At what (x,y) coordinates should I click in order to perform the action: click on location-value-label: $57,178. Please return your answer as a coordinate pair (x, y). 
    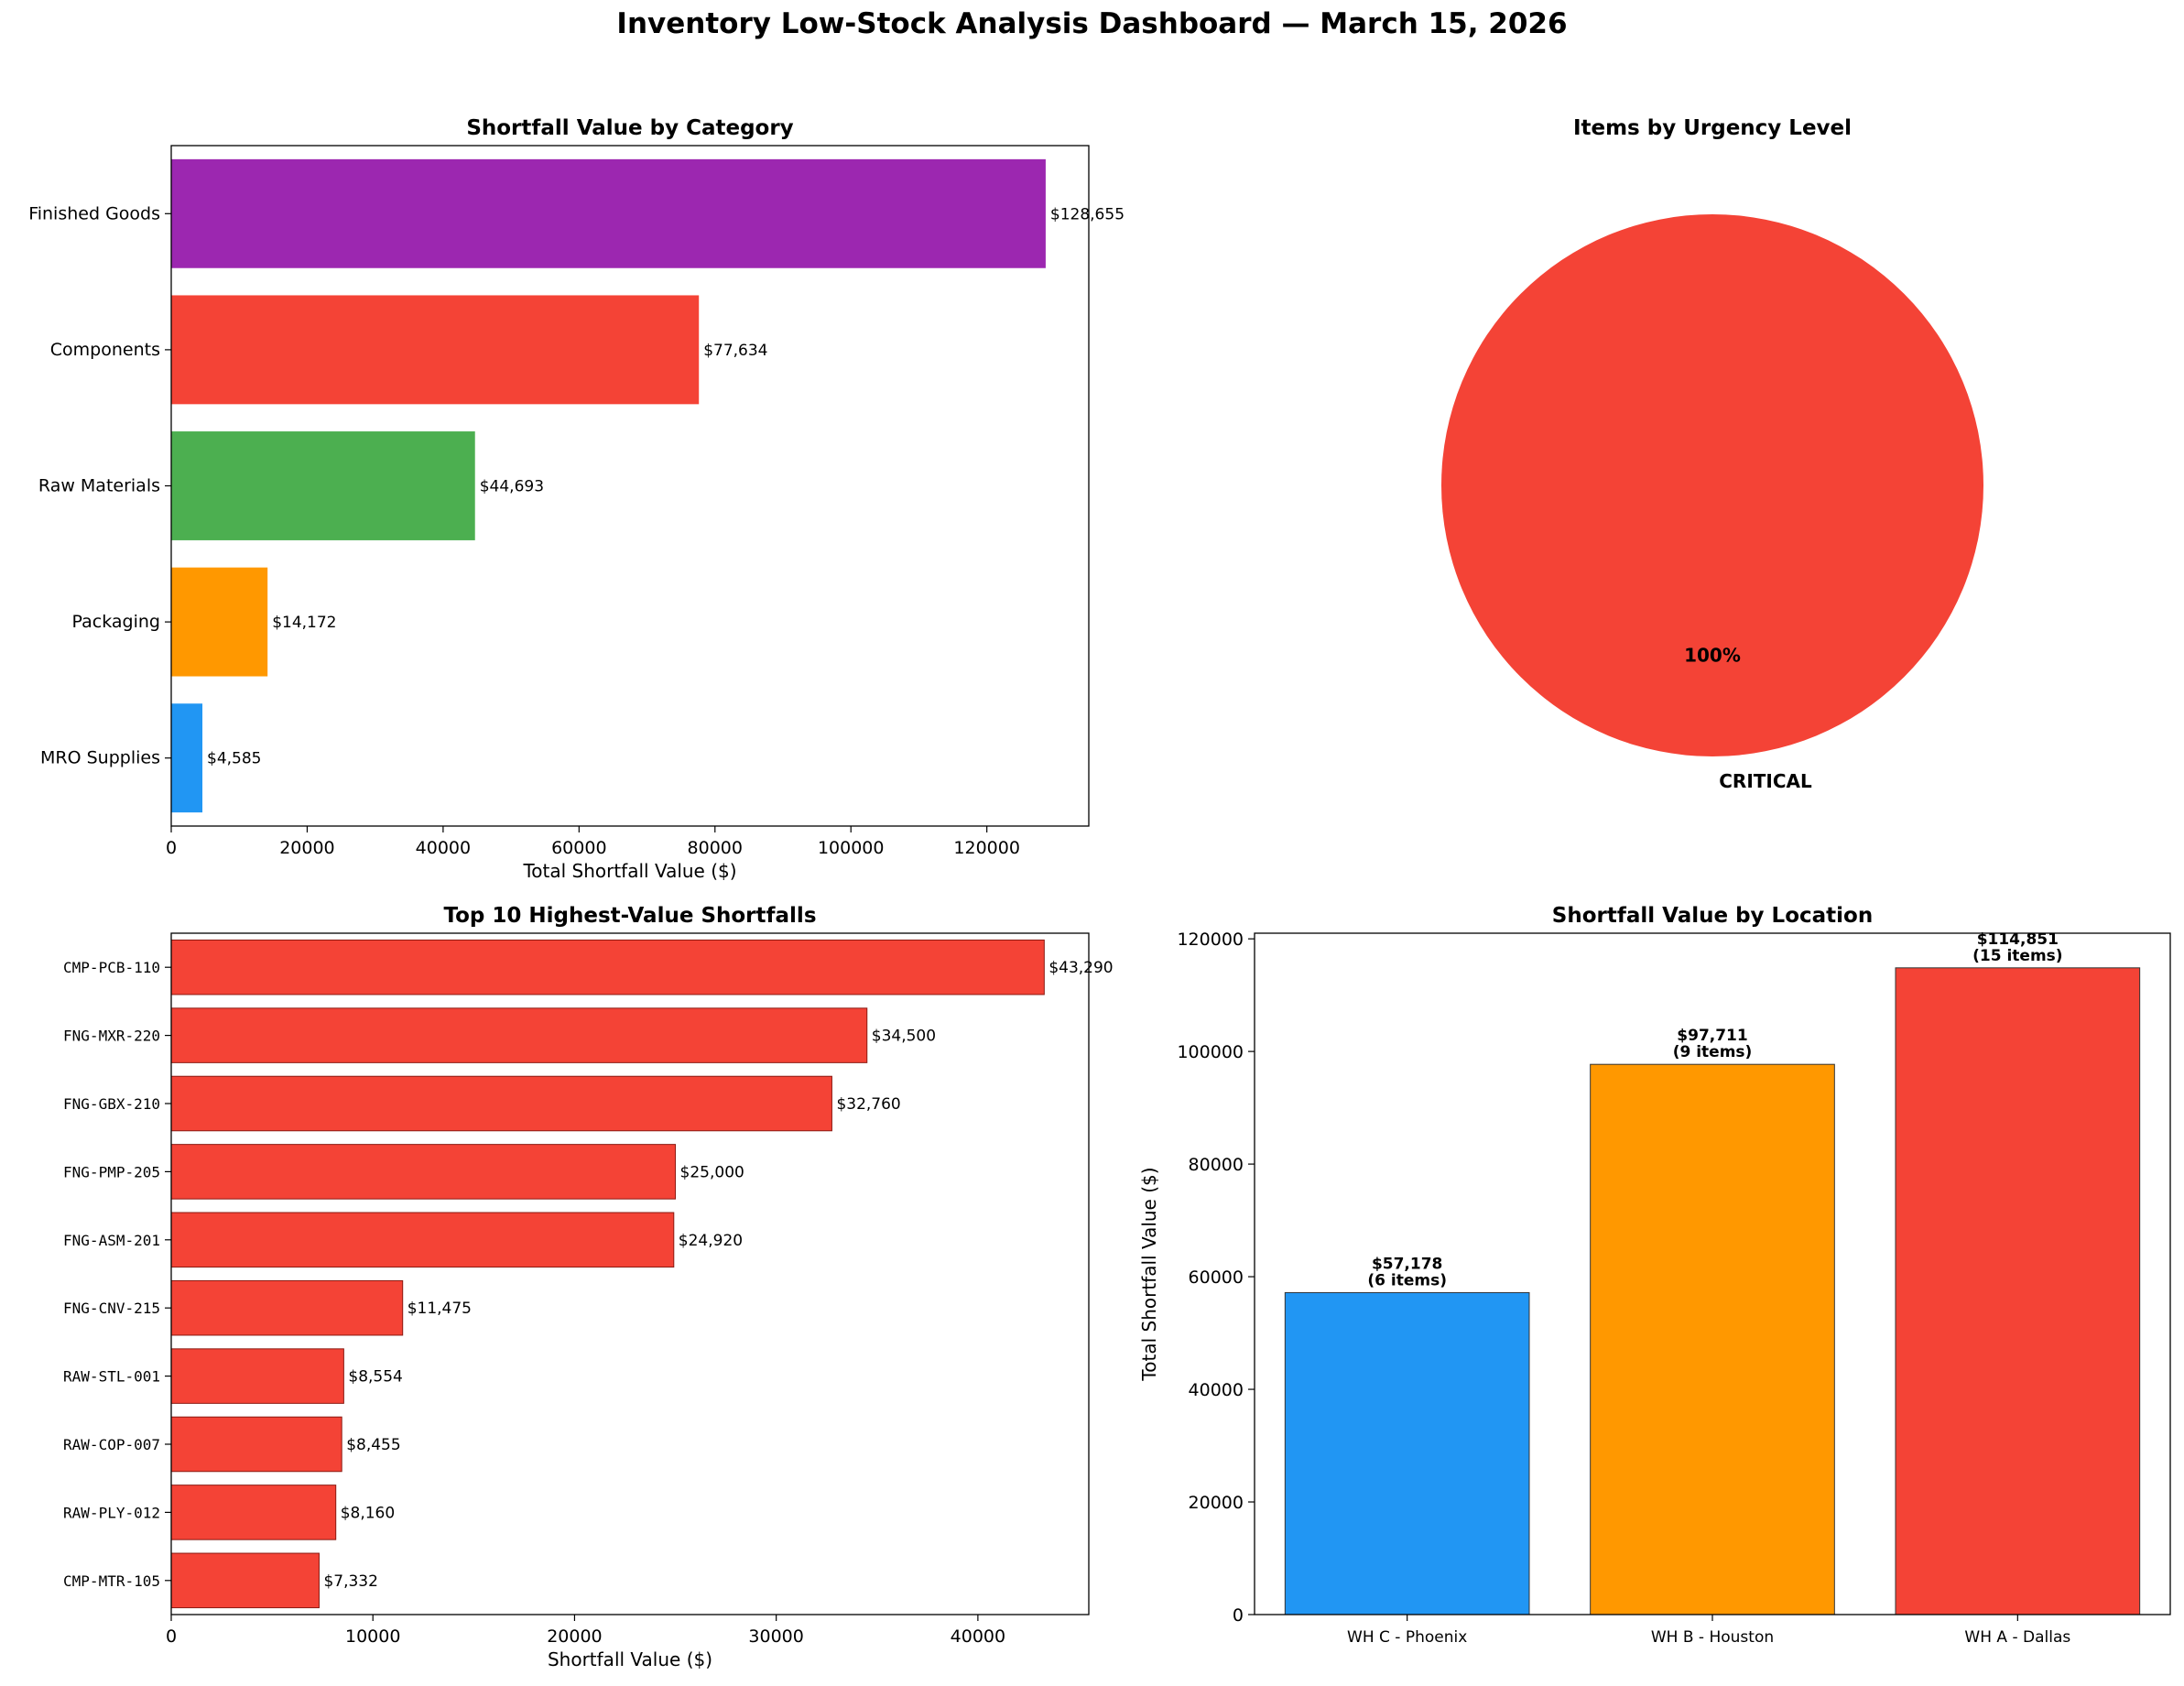
    Looking at the image, I should click on (1407, 1264).